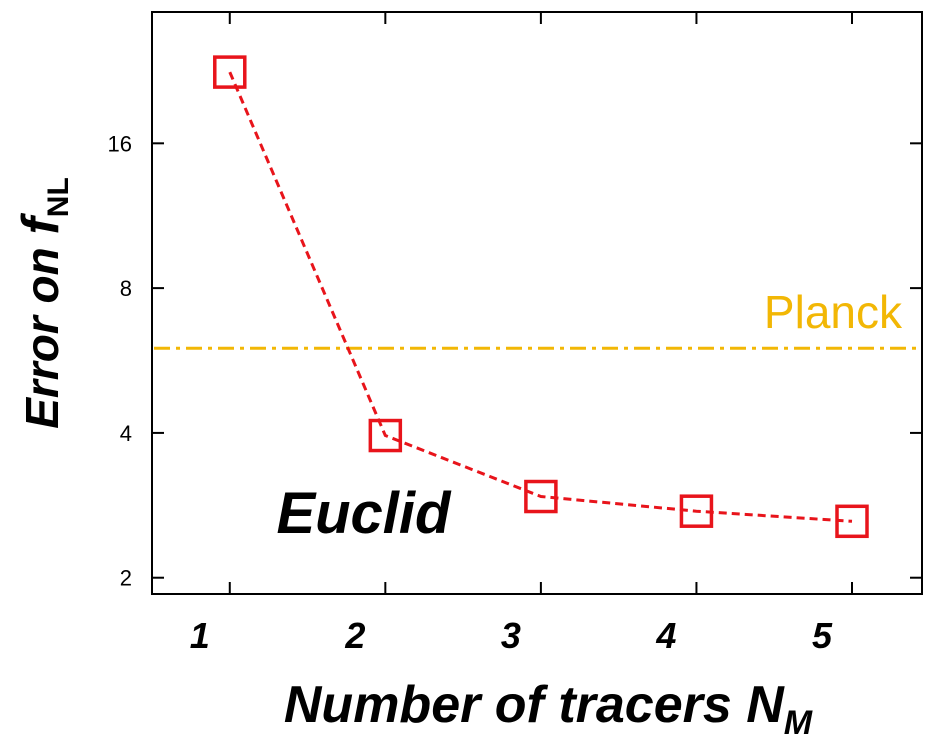 The image size is (927, 738). Describe the element at coordinates (41, 224) in the screenshot. I see `y-axis-title-variable: f` at that location.